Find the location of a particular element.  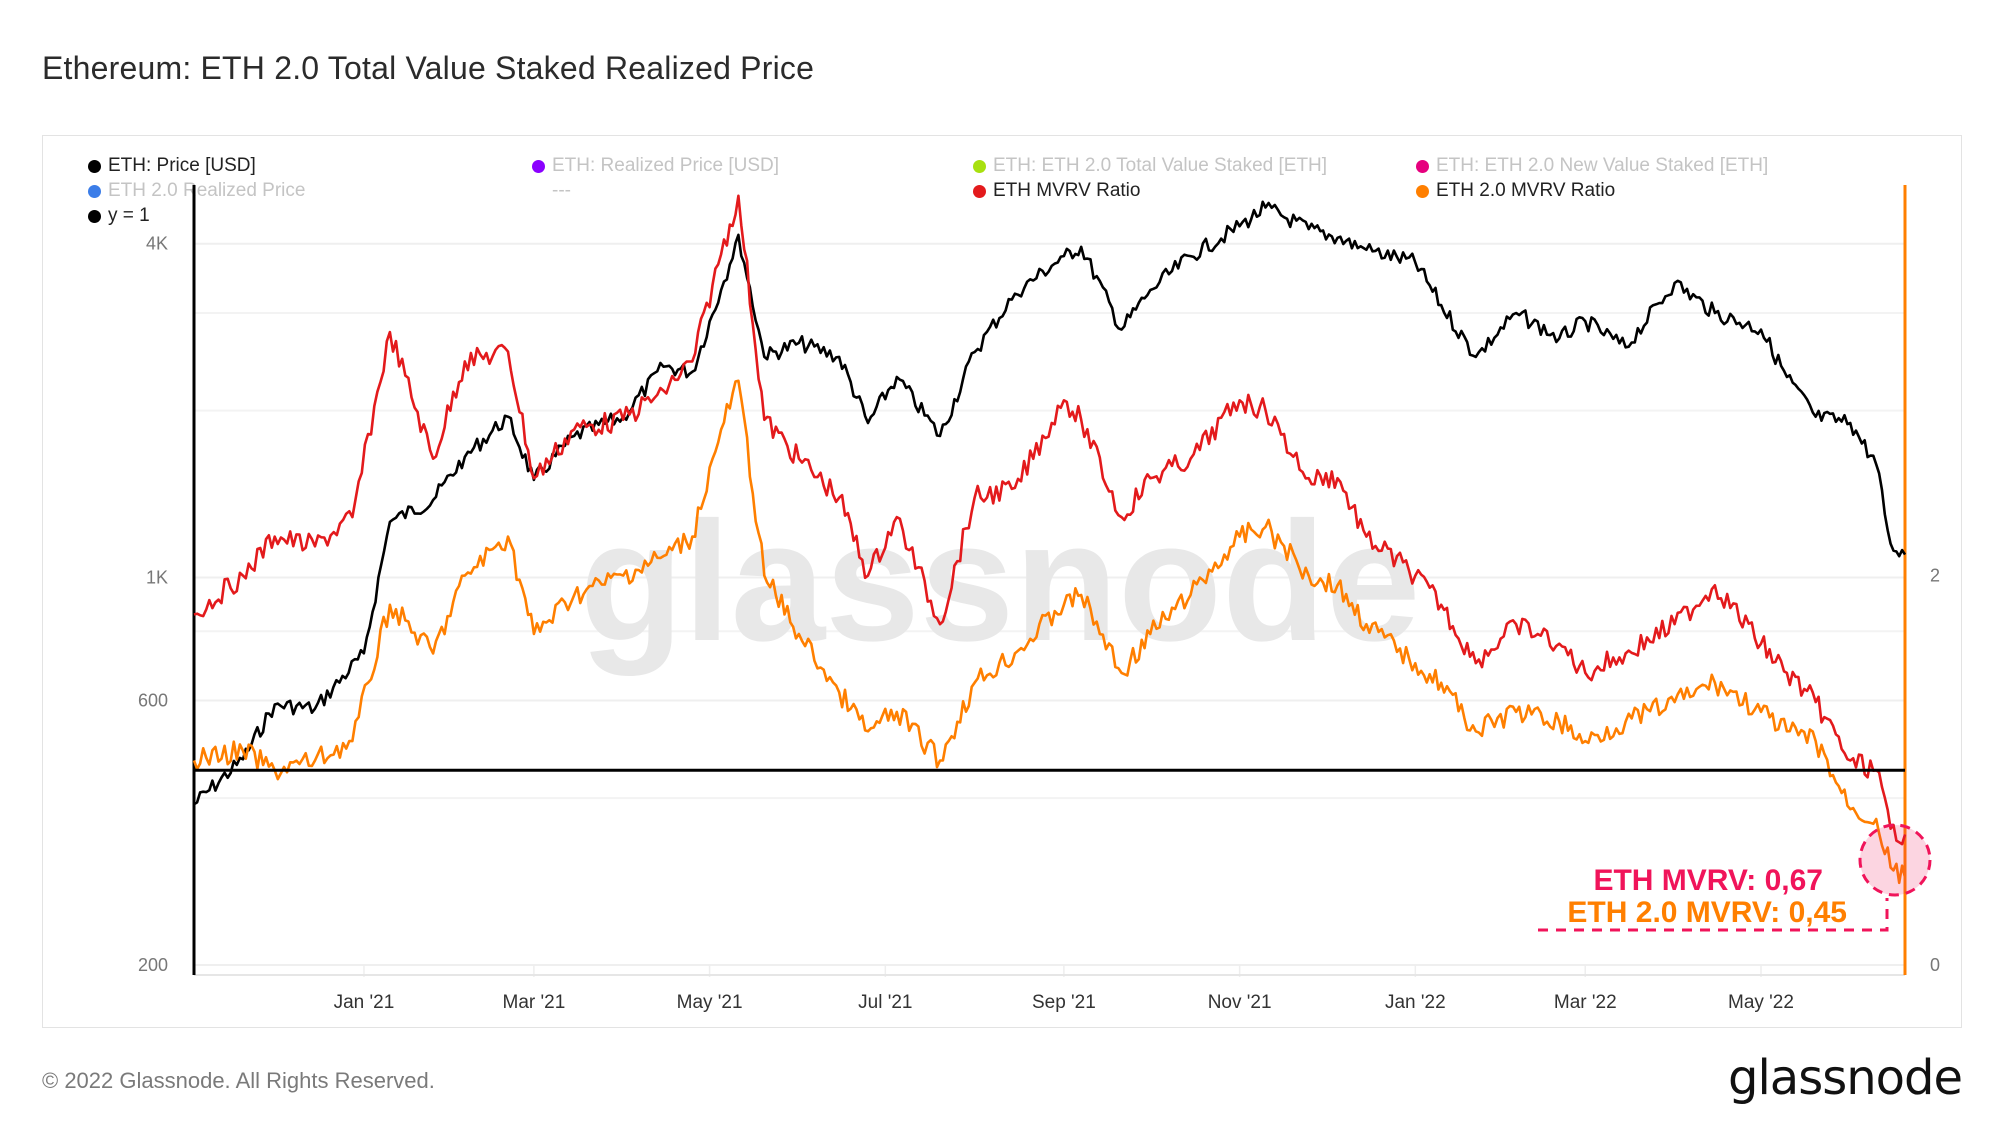

legend-label: ETH: ETH 2.0 Total Value Staked [ETH] is located at coordinates (1160, 165).